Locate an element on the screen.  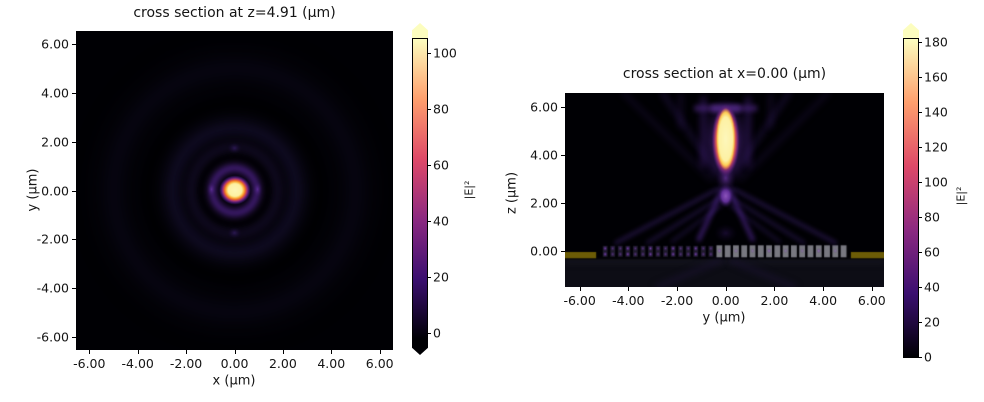
colorbar-tick-label: 180 is located at coordinates (936, 42).